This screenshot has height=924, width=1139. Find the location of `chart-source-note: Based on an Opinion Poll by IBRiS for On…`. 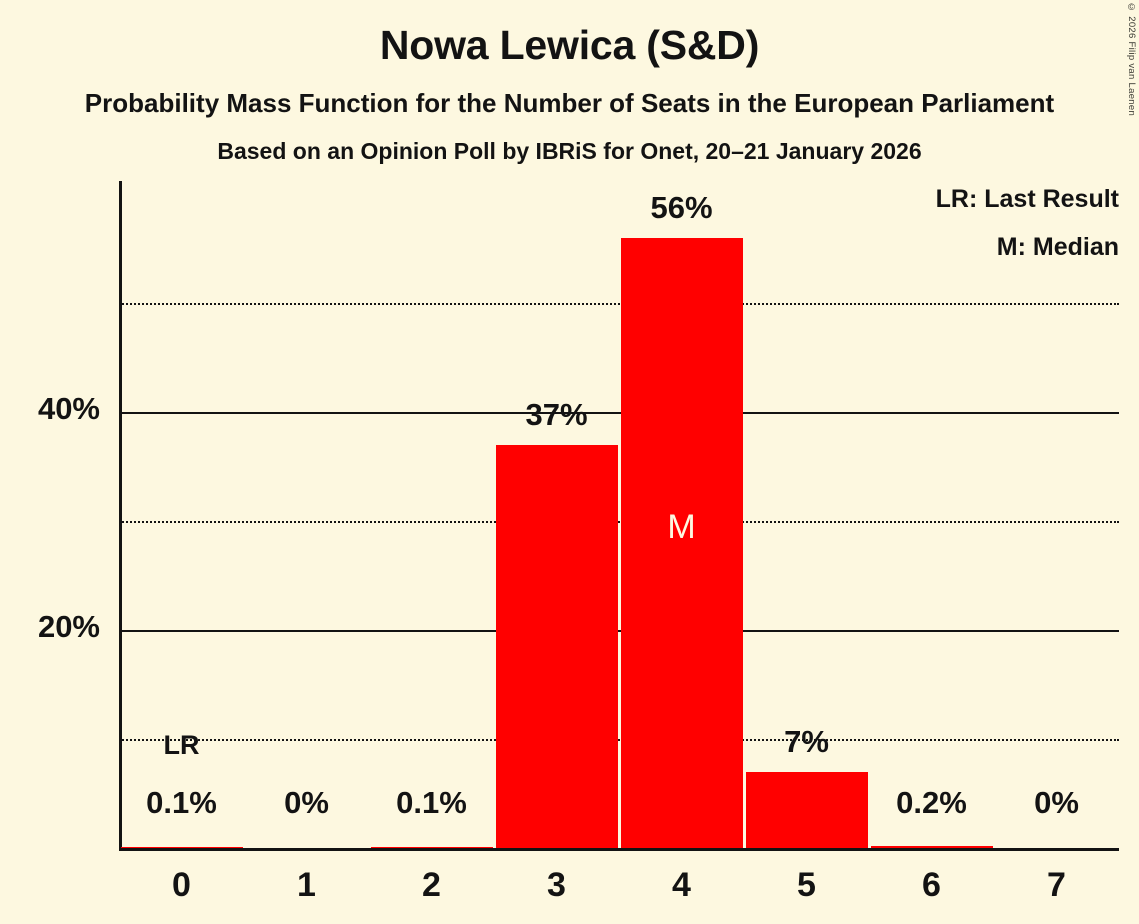

chart-source-note: Based on an Opinion Poll by IBRiS for On… is located at coordinates (569, 151).